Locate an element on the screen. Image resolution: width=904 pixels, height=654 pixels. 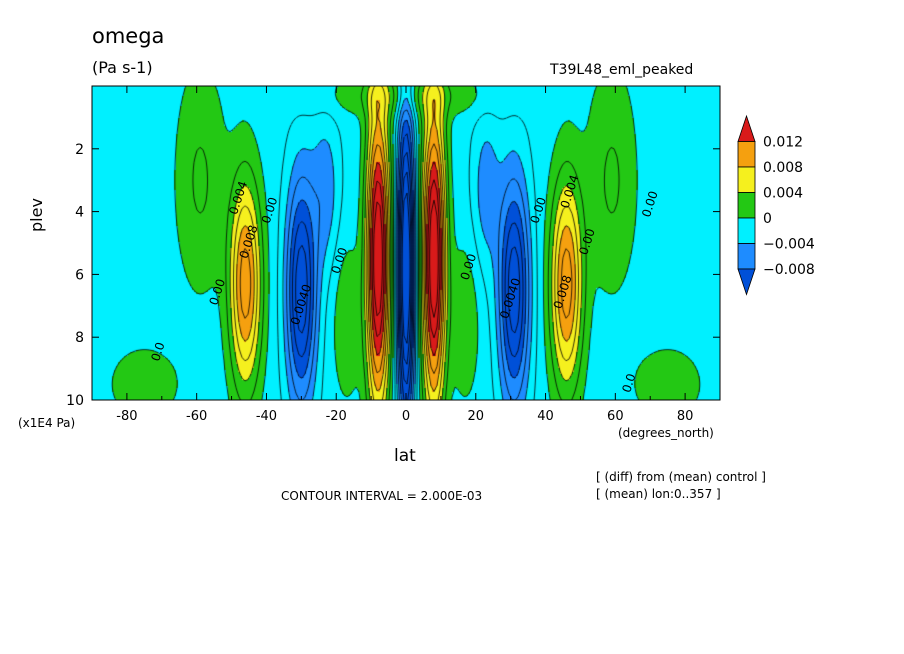
y-tick-label: 6 is located at coordinates (79, 275).